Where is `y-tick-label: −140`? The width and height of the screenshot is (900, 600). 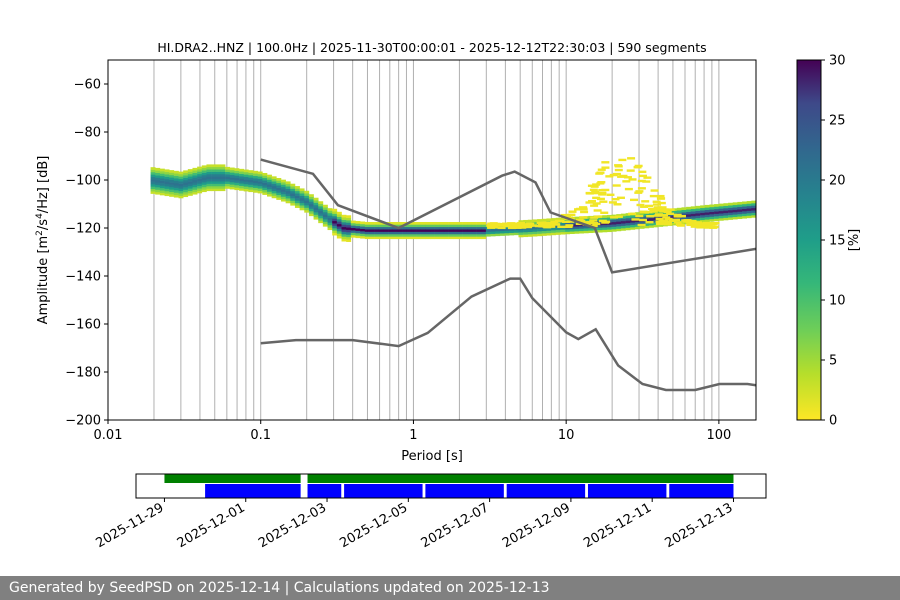
y-tick-label: −140 is located at coordinates (83, 277).